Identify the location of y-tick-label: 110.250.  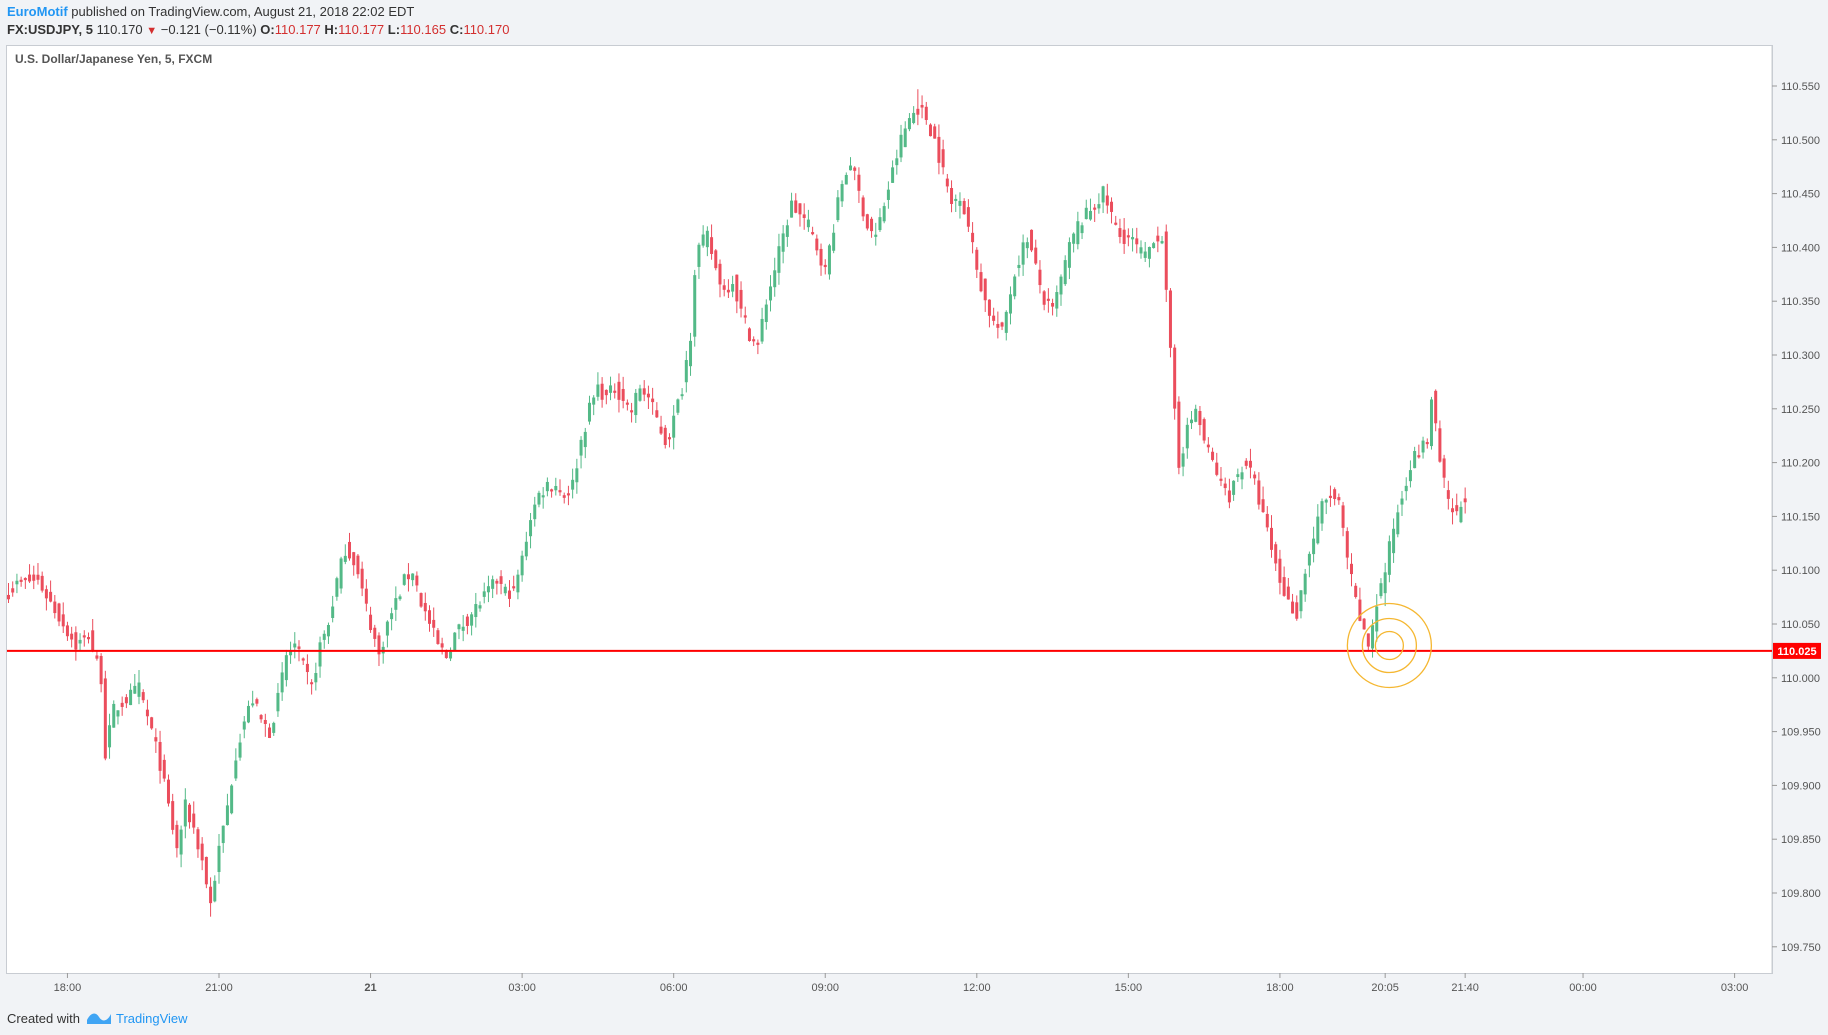
(1800, 410).